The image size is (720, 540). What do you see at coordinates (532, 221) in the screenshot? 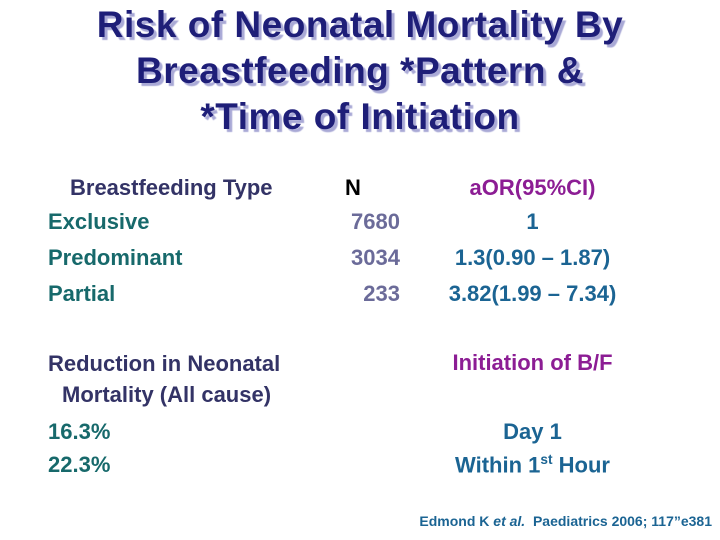
I see `row-aor: 1` at bounding box center [532, 221].